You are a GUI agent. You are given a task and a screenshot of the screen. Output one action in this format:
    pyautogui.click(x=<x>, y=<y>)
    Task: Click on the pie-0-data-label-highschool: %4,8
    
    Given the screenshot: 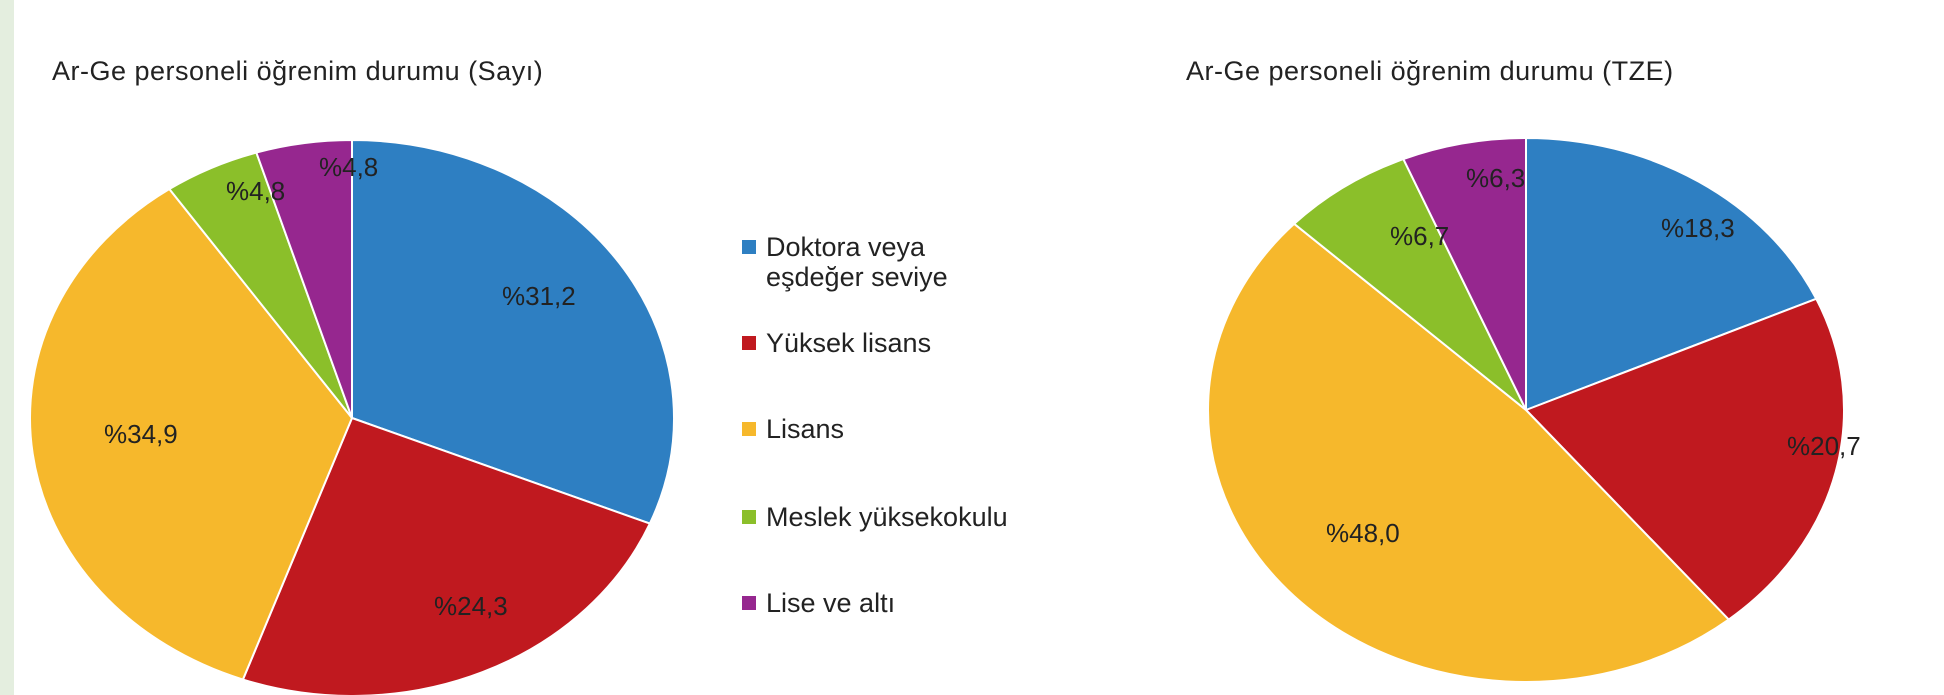 What is the action you would take?
    pyautogui.click(x=348, y=167)
    